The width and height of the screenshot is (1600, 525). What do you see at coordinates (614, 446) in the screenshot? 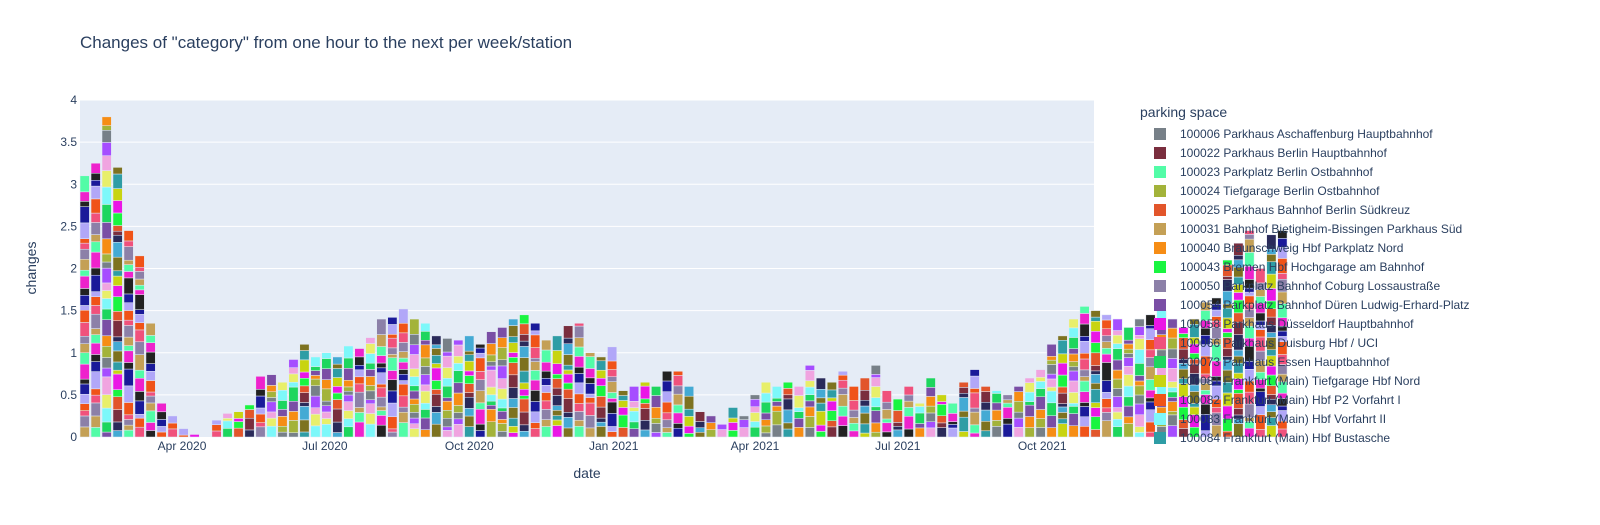
I see `x-tick-label: Jan 2021` at bounding box center [614, 446].